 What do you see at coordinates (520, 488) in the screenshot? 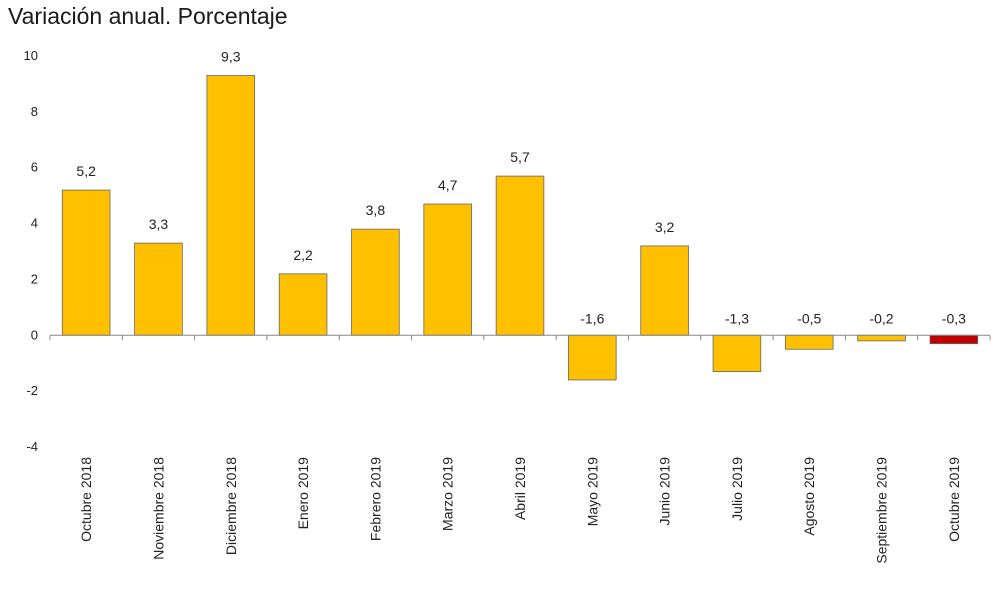
I see `category-label: Abril 2019` at bounding box center [520, 488].